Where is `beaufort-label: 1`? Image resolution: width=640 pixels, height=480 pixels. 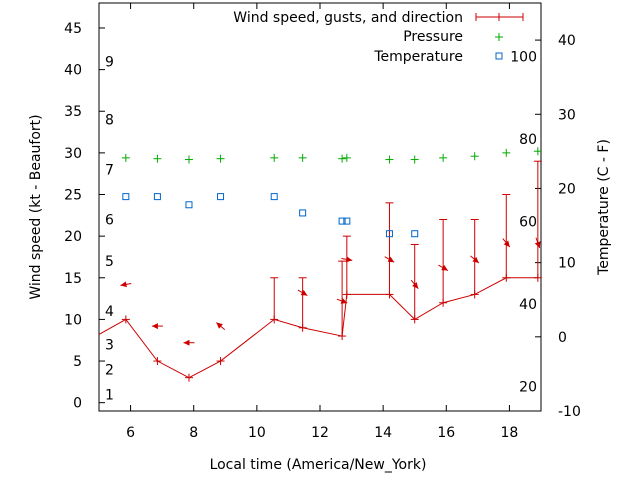
beaufort-label: 1 is located at coordinates (109, 395).